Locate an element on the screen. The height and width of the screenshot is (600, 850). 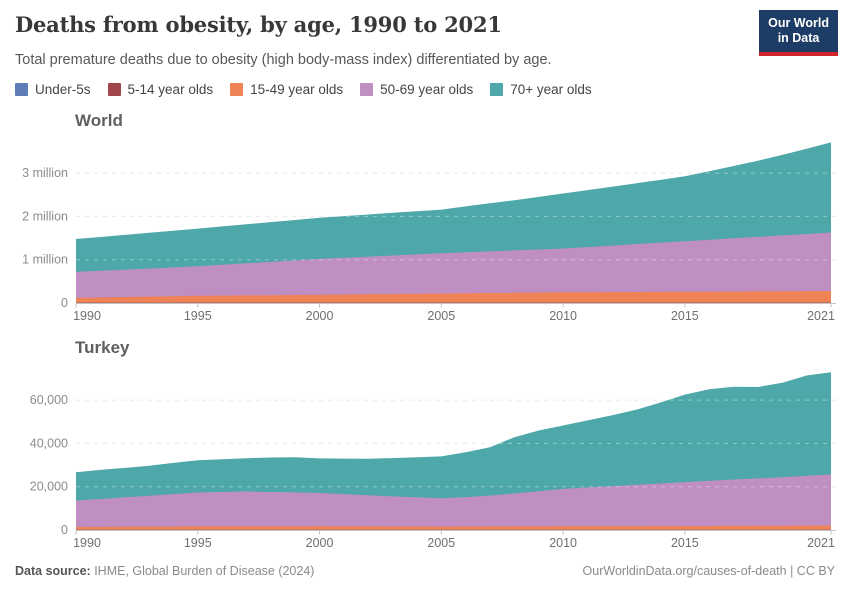
owid-logo: Our World in Data is located at coordinates (798, 33).